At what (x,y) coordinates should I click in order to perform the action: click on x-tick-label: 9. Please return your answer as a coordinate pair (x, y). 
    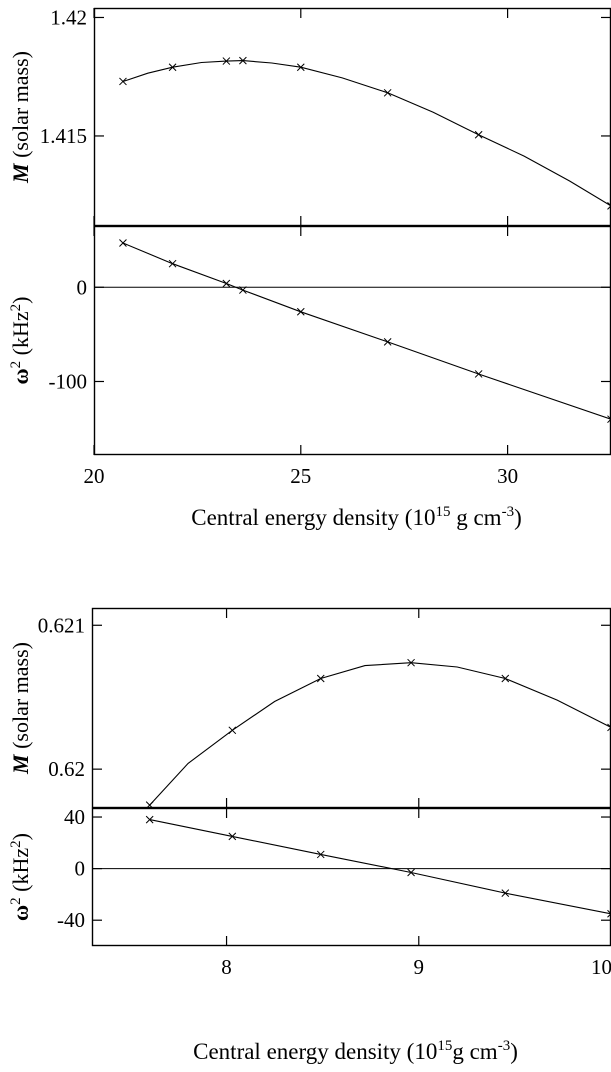
    Looking at the image, I should click on (419, 967).